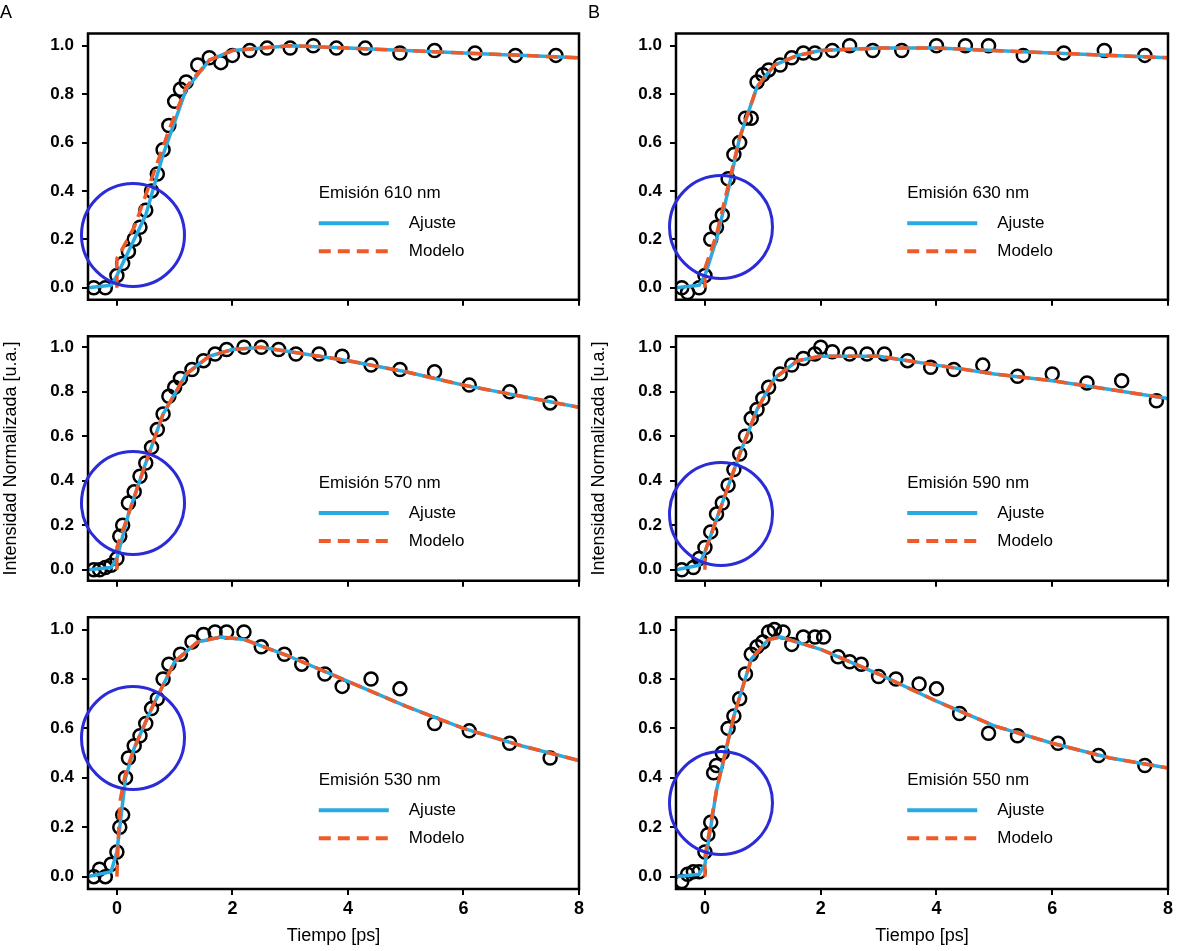 Image resolution: width=1177 pixels, height=951 pixels. What do you see at coordinates (379, 779) in the screenshot?
I see `legend-title: Emisión 530 nm` at bounding box center [379, 779].